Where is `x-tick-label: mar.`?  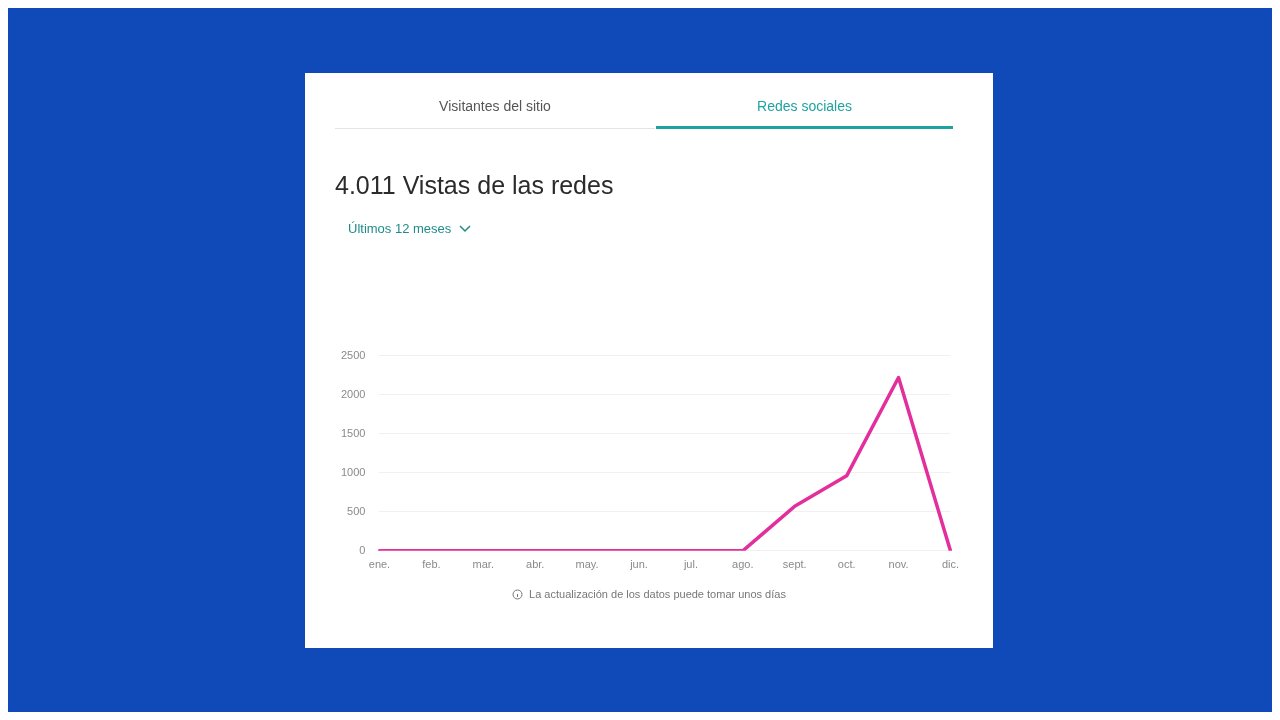
x-tick-label: mar. is located at coordinates (483, 564).